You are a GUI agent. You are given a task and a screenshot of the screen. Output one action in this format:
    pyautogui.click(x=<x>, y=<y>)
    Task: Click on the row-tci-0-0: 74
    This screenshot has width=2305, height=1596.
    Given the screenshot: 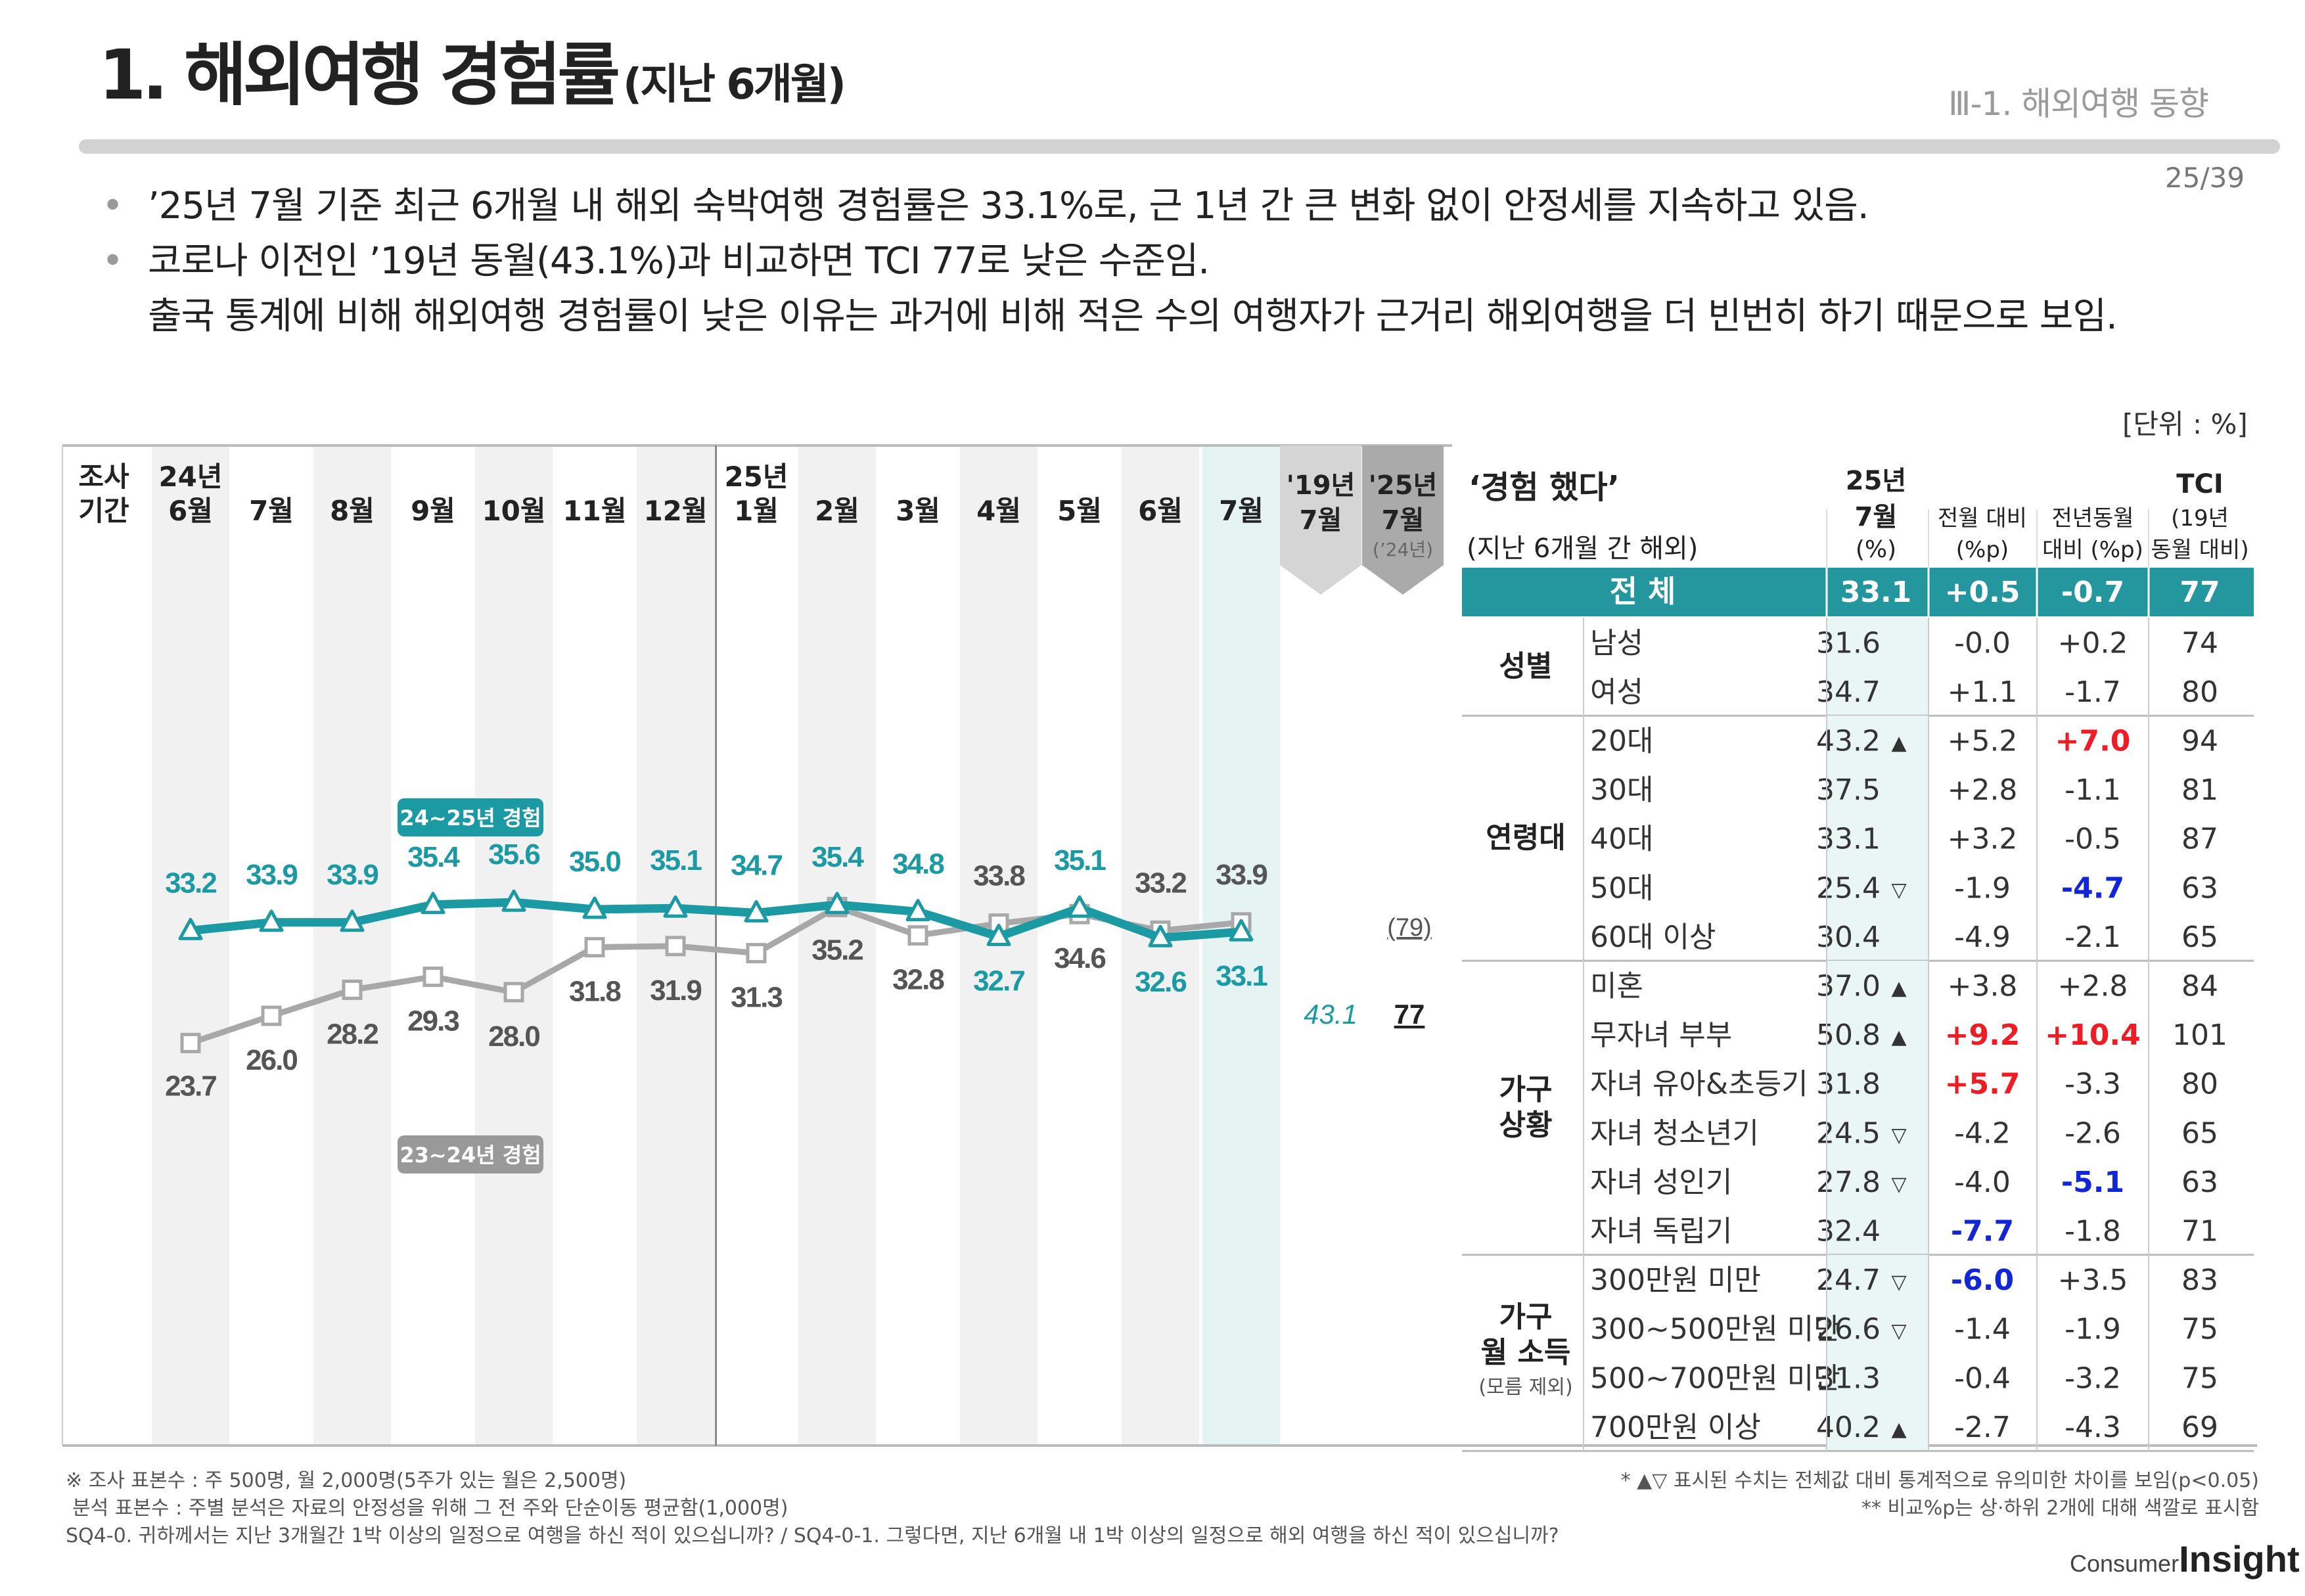 What is the action you would take?
    pyautogui.click(x=2199, y=643)
    